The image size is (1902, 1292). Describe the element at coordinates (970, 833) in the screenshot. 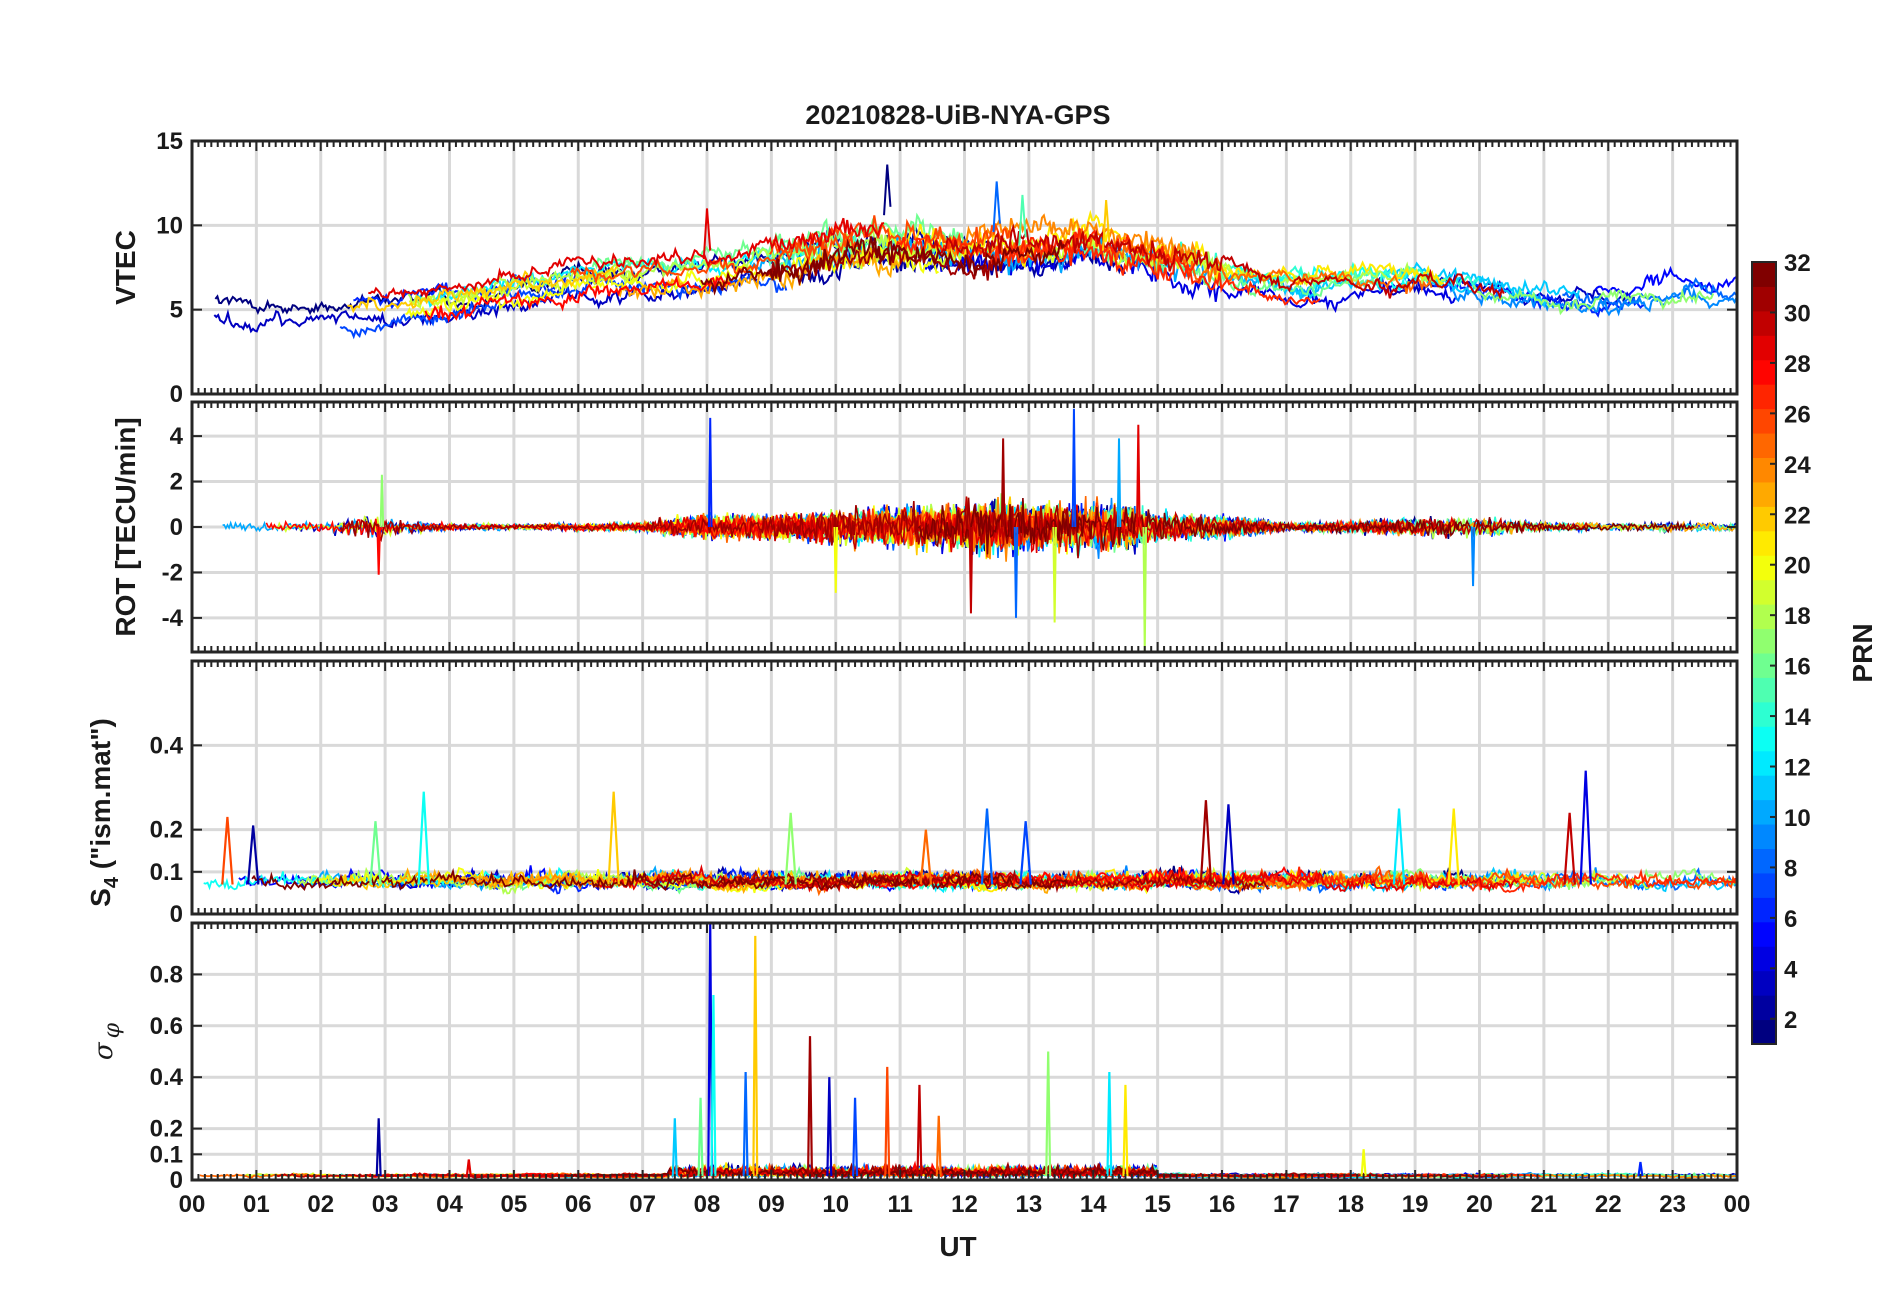

I see `data-traces` at that location.